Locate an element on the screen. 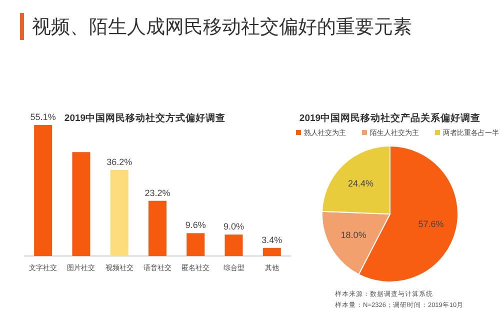  data-label: 3.4% is located at coordinates (272, 239).